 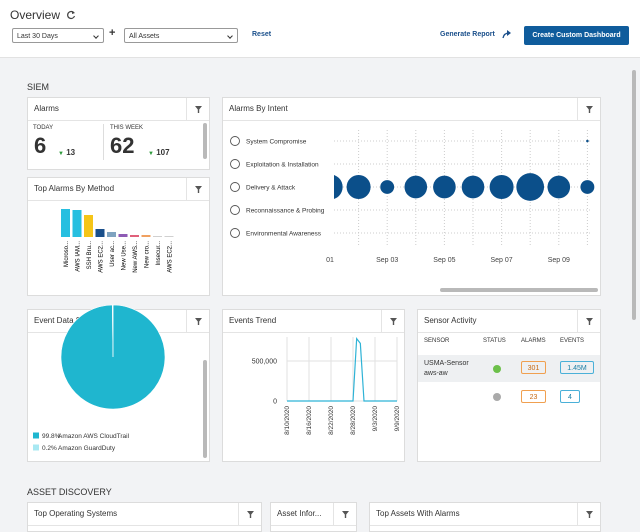 What do you see at coordinates (103, 142) in the screenshot?
I see `divider` at bounding box center [103, 142].